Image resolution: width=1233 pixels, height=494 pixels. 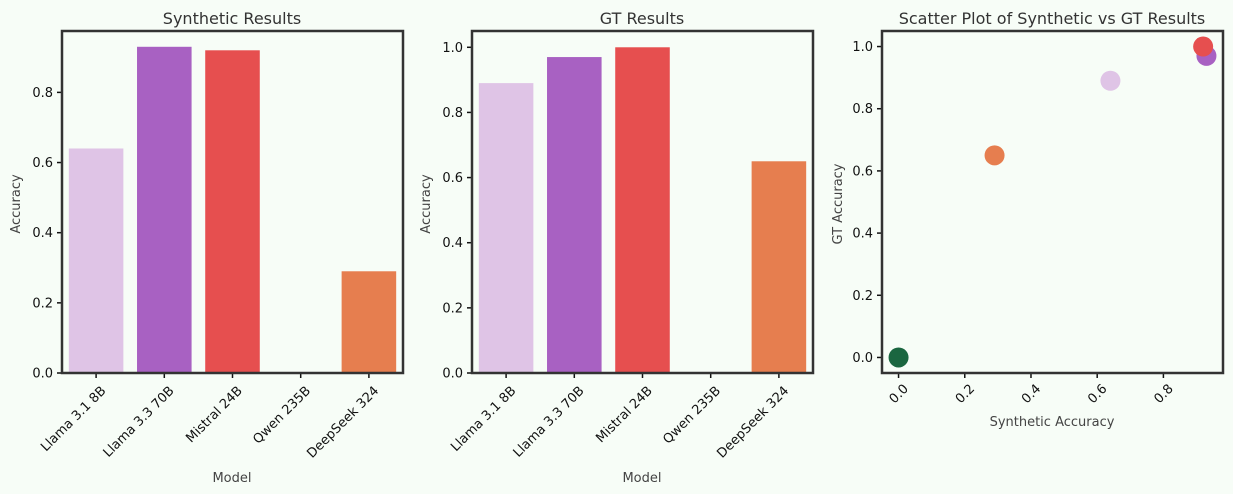 What do you see at coordinates (838, 203) in the screenshot?
I see `y-axis-label: GT Accuracy` at bounding box center [838, 203].